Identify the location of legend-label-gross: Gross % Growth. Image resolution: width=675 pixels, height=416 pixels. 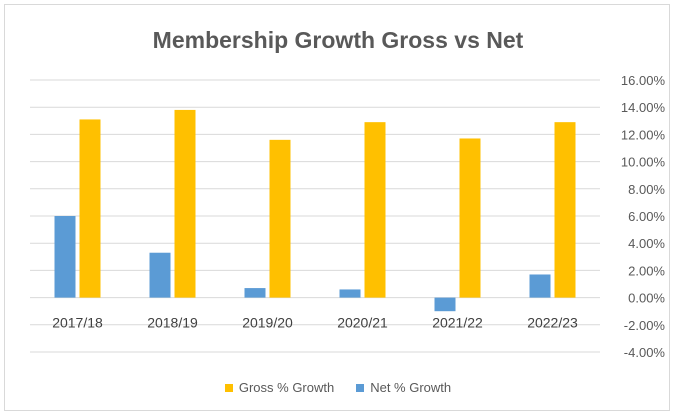
(286, 387).